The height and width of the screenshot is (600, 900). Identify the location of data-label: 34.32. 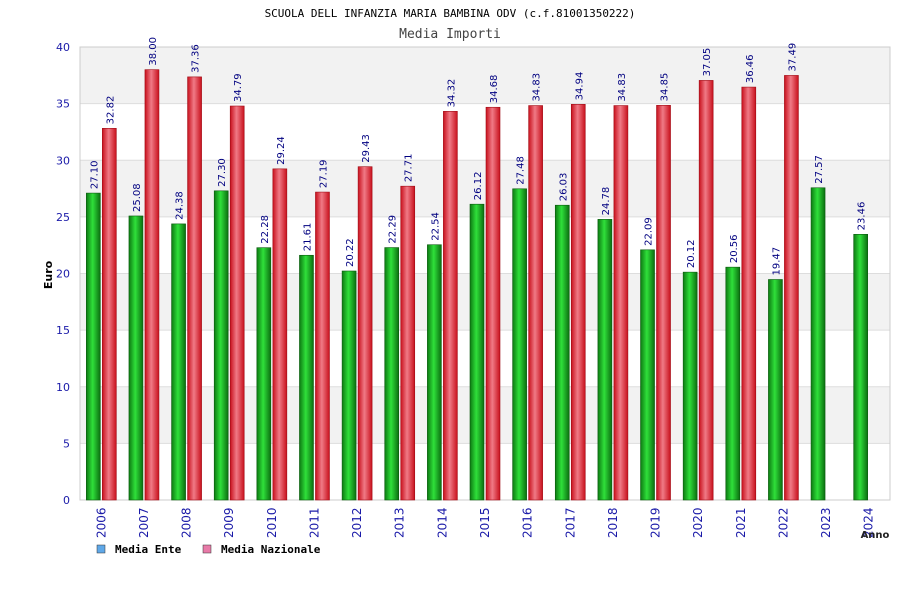
(451, 93).